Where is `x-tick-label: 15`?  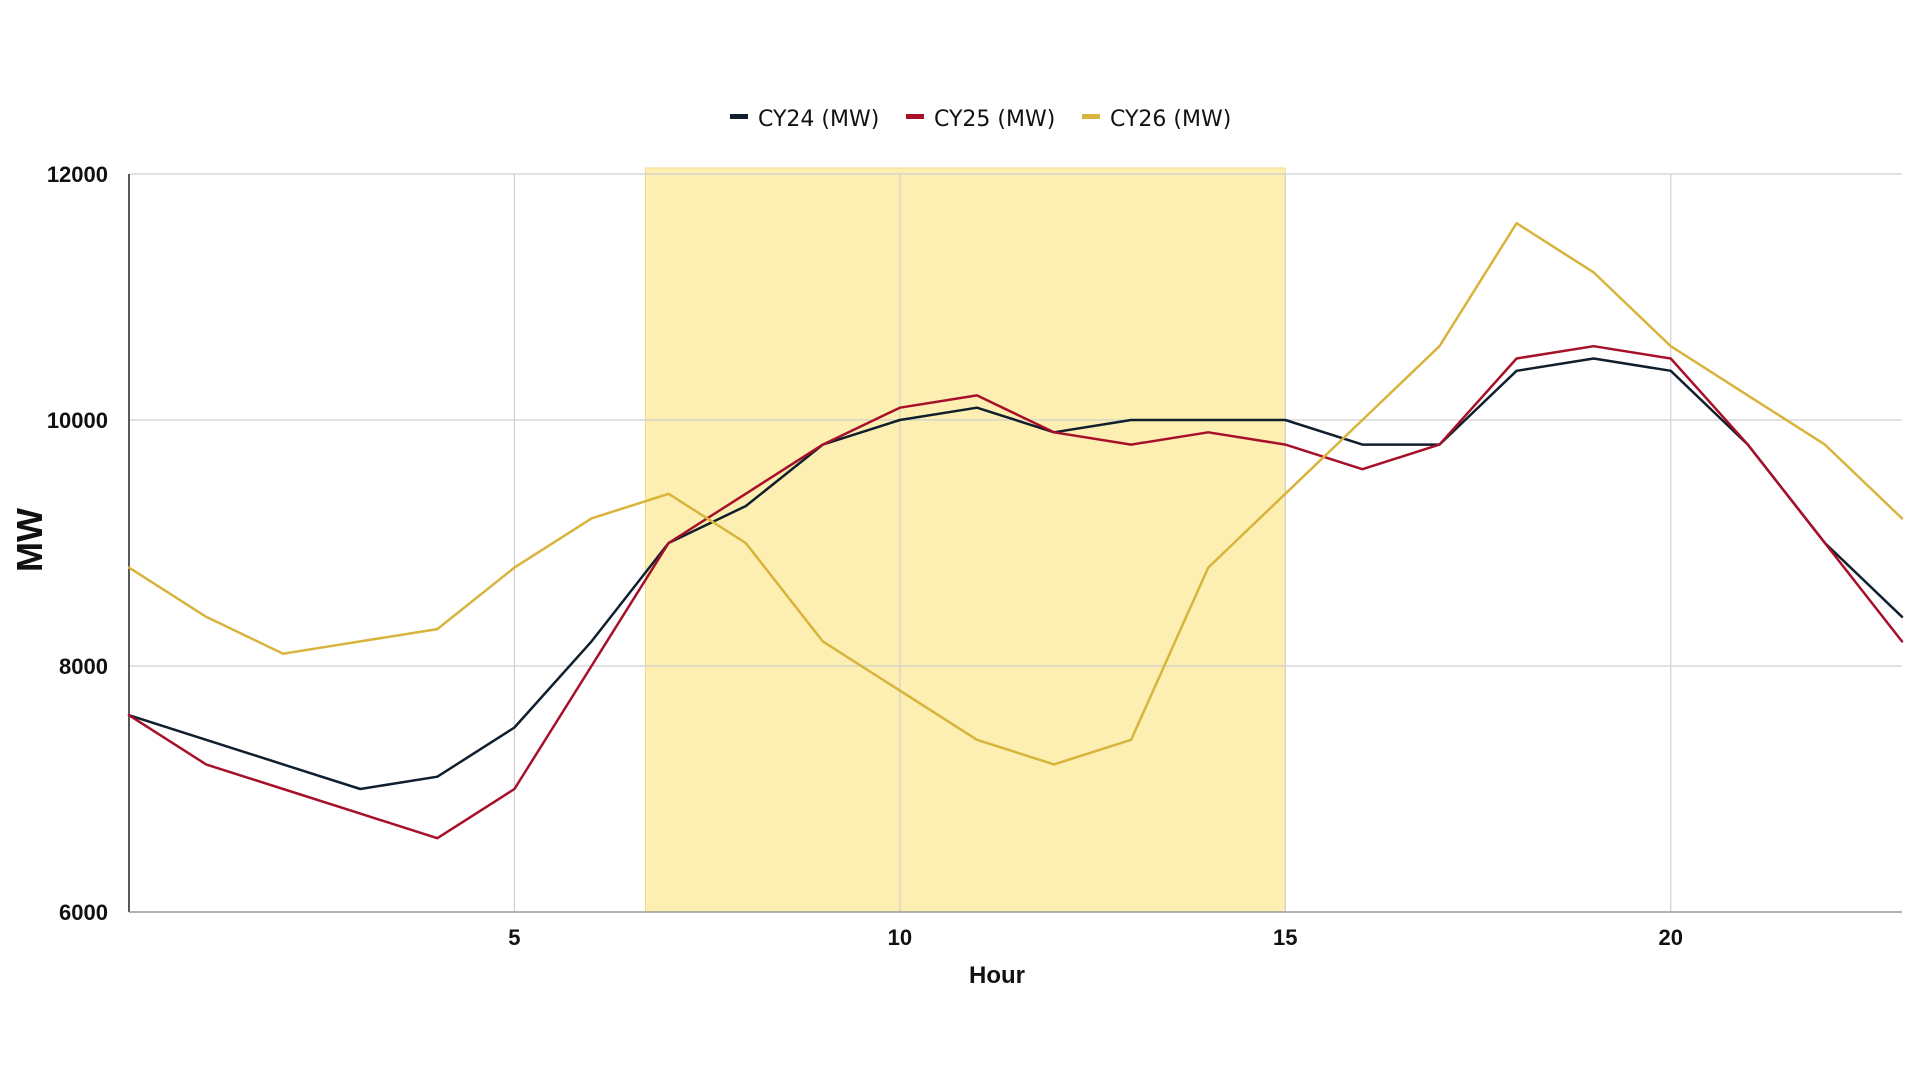
x-tick-label: 15 is located at coordinates (1285, 937).